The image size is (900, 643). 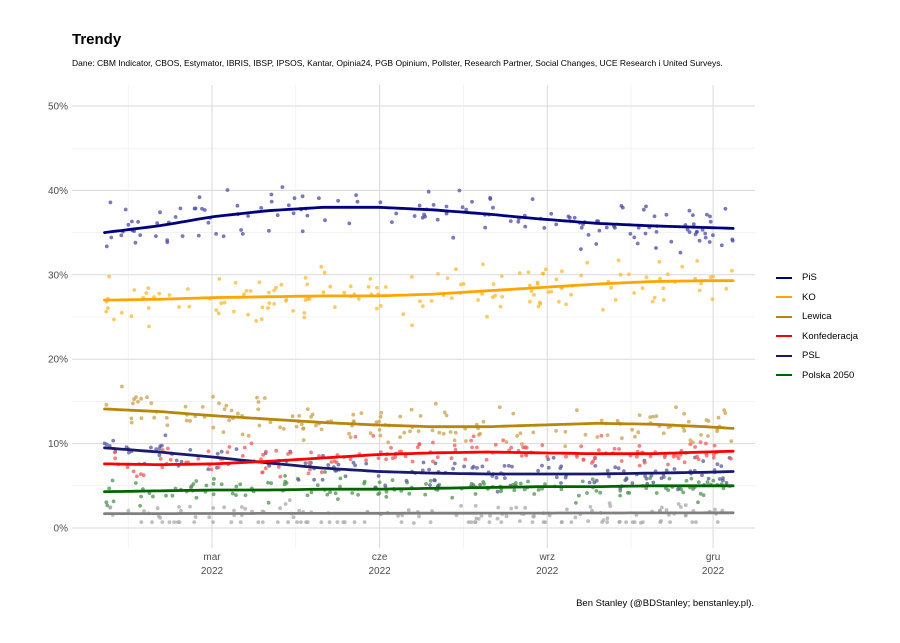 I want to click on trend-line-lewica, so click(x=419, y=418).